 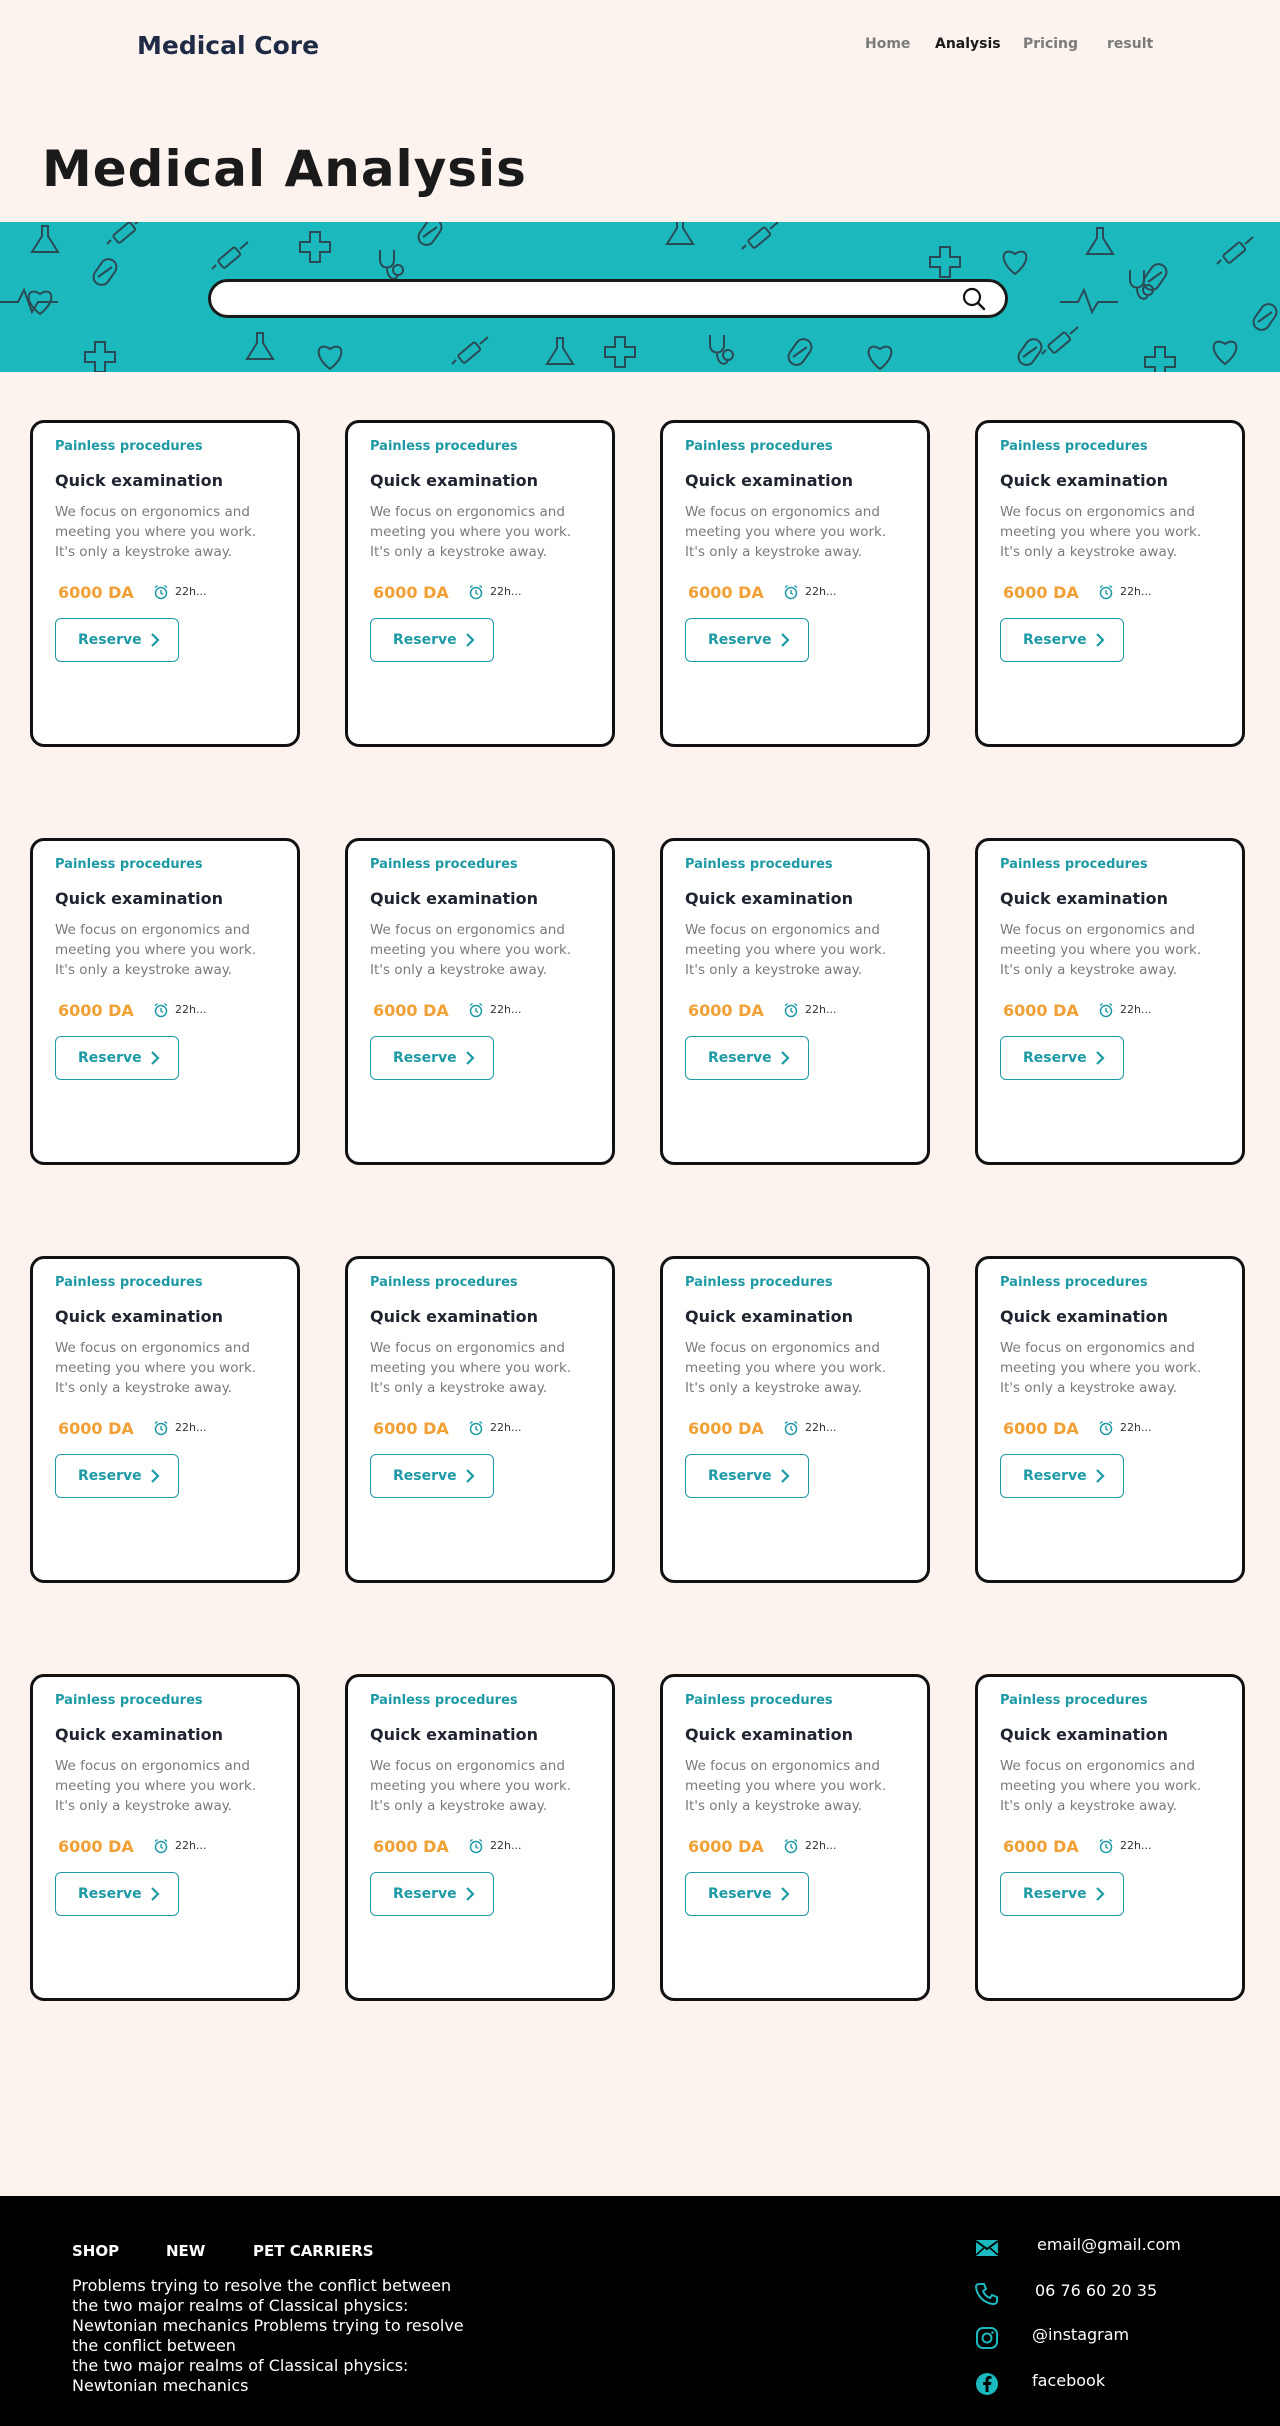 I want to click on contact-phone: 06 76 60 20 35, so click(x=1096, y=2290).